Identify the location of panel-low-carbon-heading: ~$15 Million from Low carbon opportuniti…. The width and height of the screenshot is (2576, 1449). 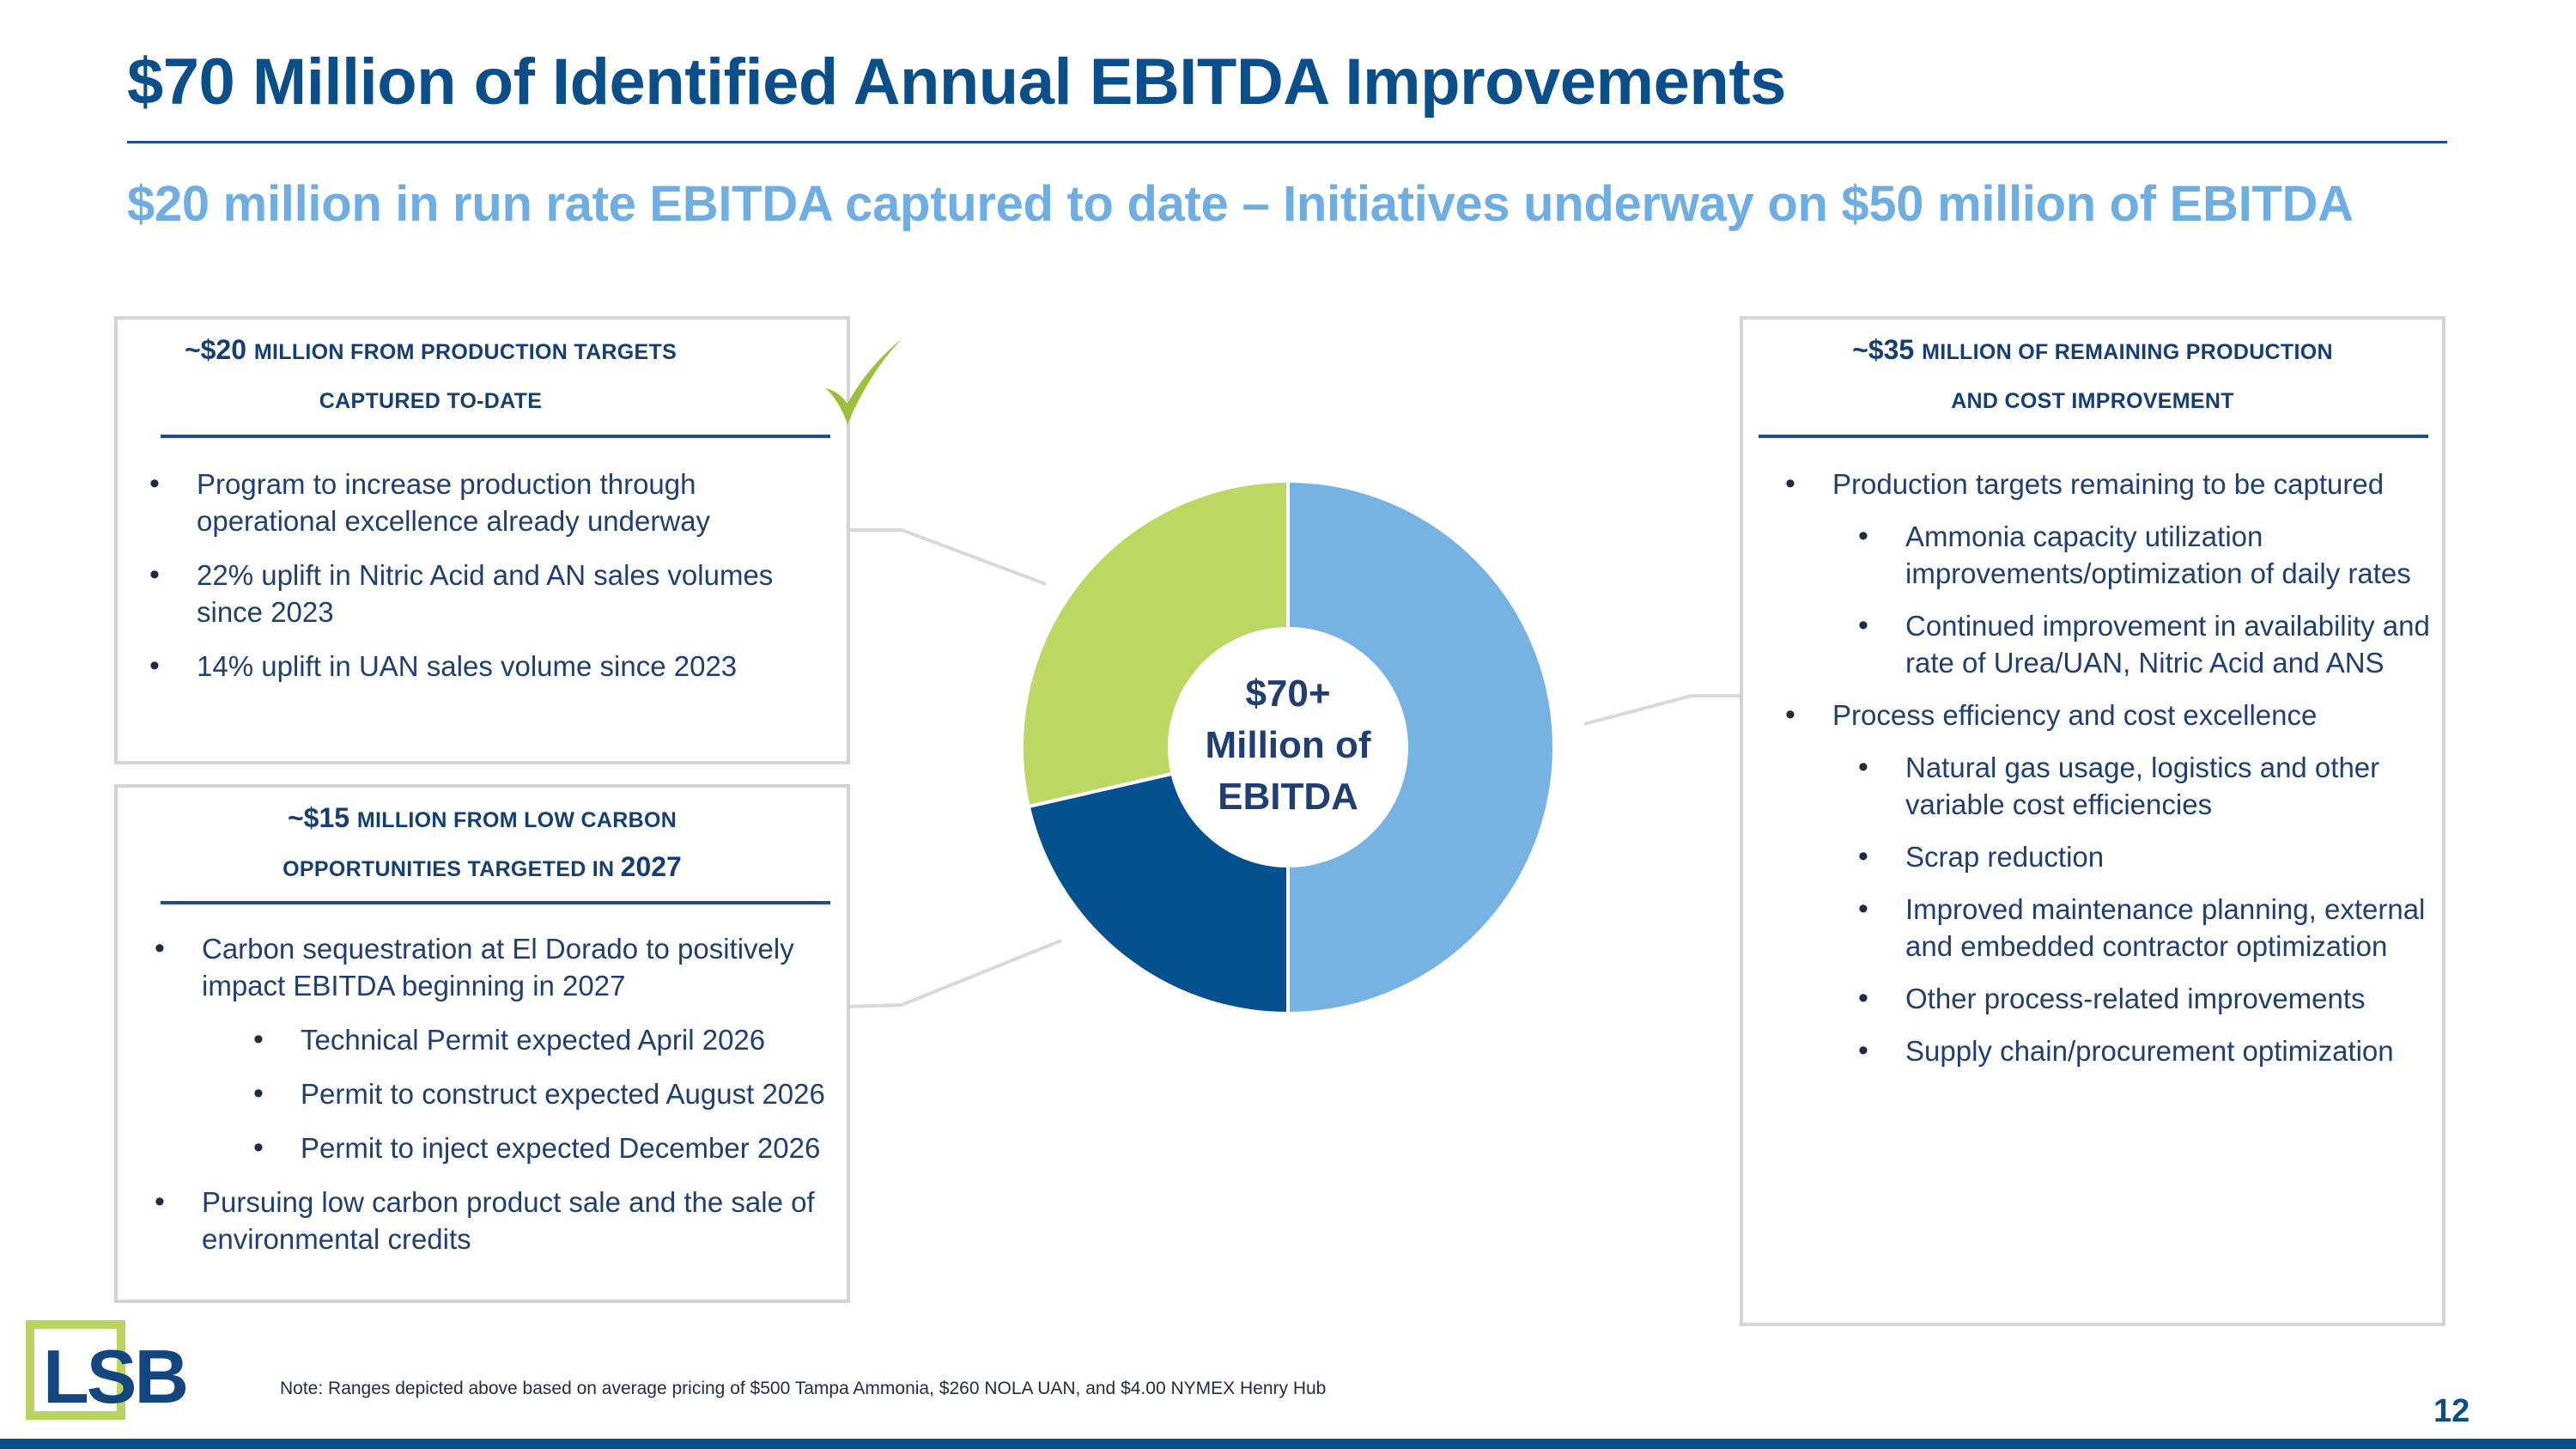
(483, 840).